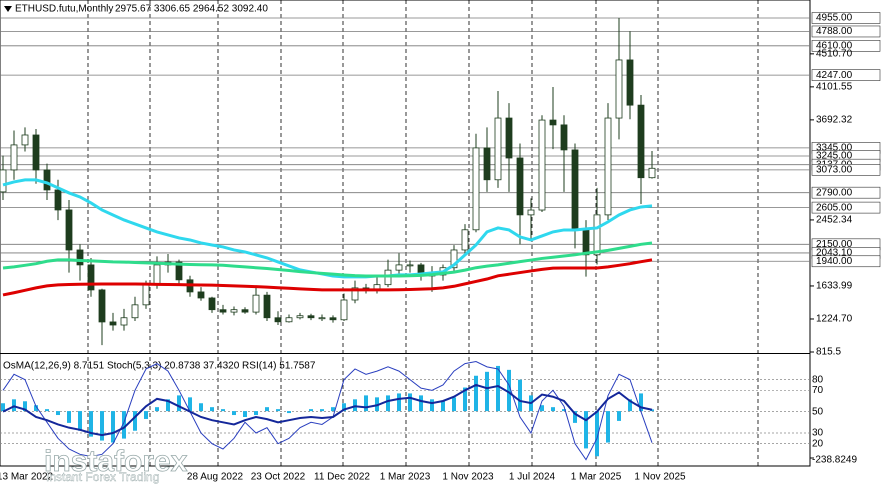 The height and width of the screenshot is (485, 883). What do you see at coordinates (834, 156) in the screenshot?
I see `level-label: 3245.00` at bounding box center [834, 156].